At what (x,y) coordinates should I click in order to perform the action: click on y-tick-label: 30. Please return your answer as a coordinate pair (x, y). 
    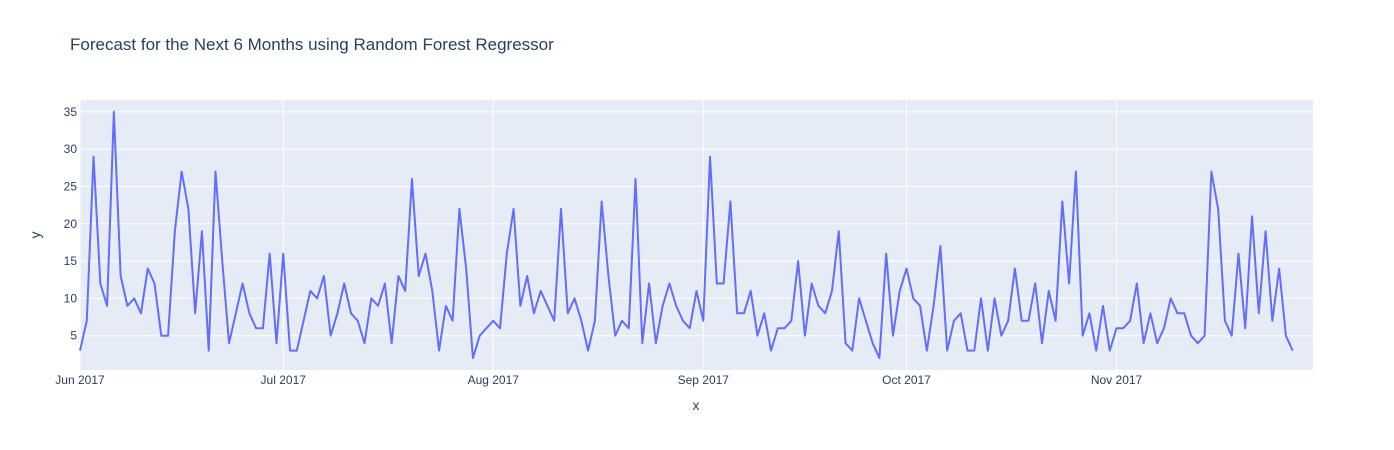
    Looking at the image, I should click on (71, 149).